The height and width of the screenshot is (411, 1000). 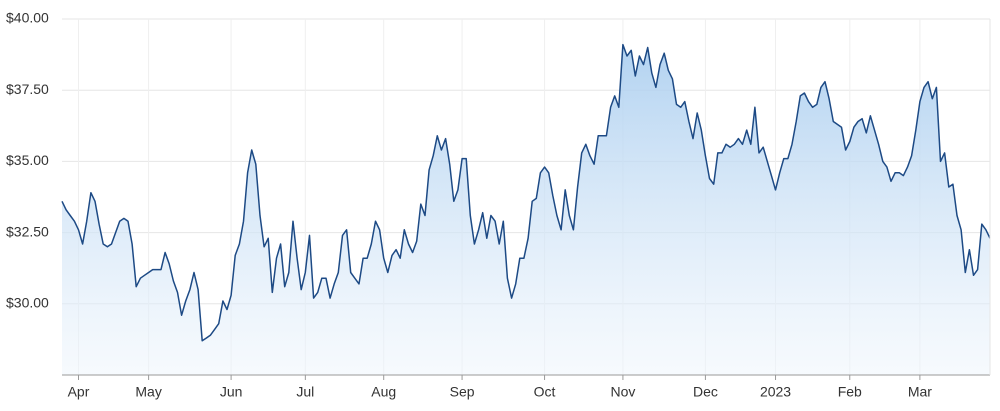 I want to click on x-tick-label: Jun, so click(x=231, y=392).